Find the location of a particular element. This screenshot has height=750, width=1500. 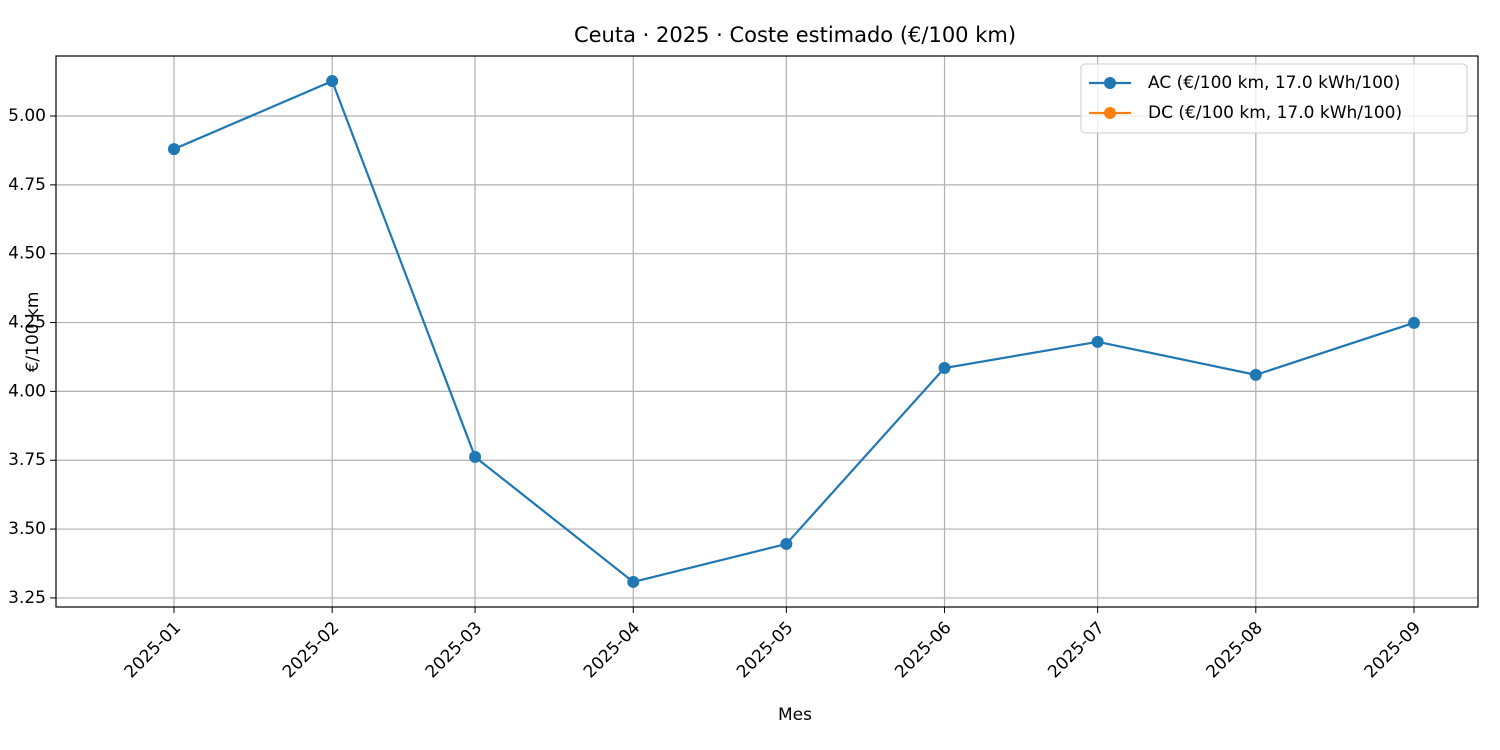

legend-label: DC (€/100 km, 17.0 kWh/100) is located at coordinates (1275, 113).